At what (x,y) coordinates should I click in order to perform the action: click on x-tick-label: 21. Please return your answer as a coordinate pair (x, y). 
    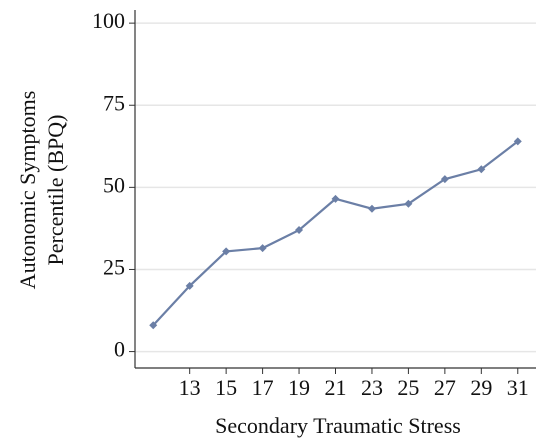
    Looking at the image, I should click on (336, 387).